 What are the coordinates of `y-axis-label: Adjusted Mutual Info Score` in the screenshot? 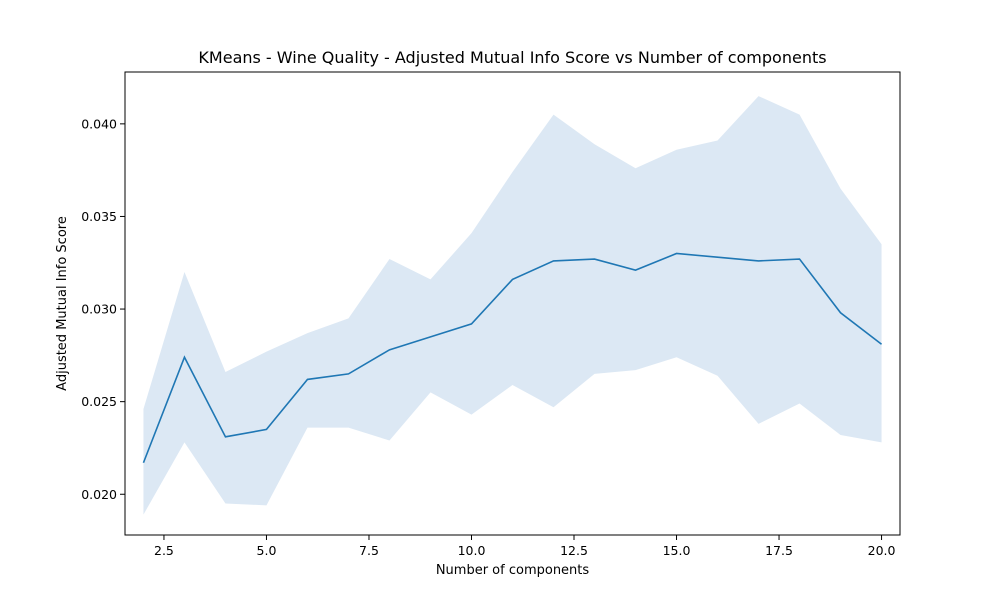 It's located at (62, 303).